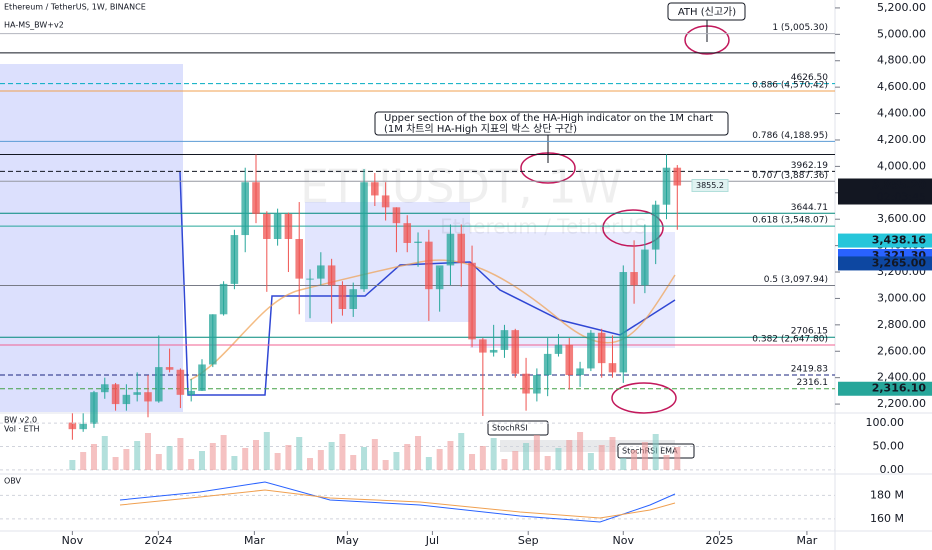  I want to click on level-label: 0.786 (4,188.95), so click(790, 136).